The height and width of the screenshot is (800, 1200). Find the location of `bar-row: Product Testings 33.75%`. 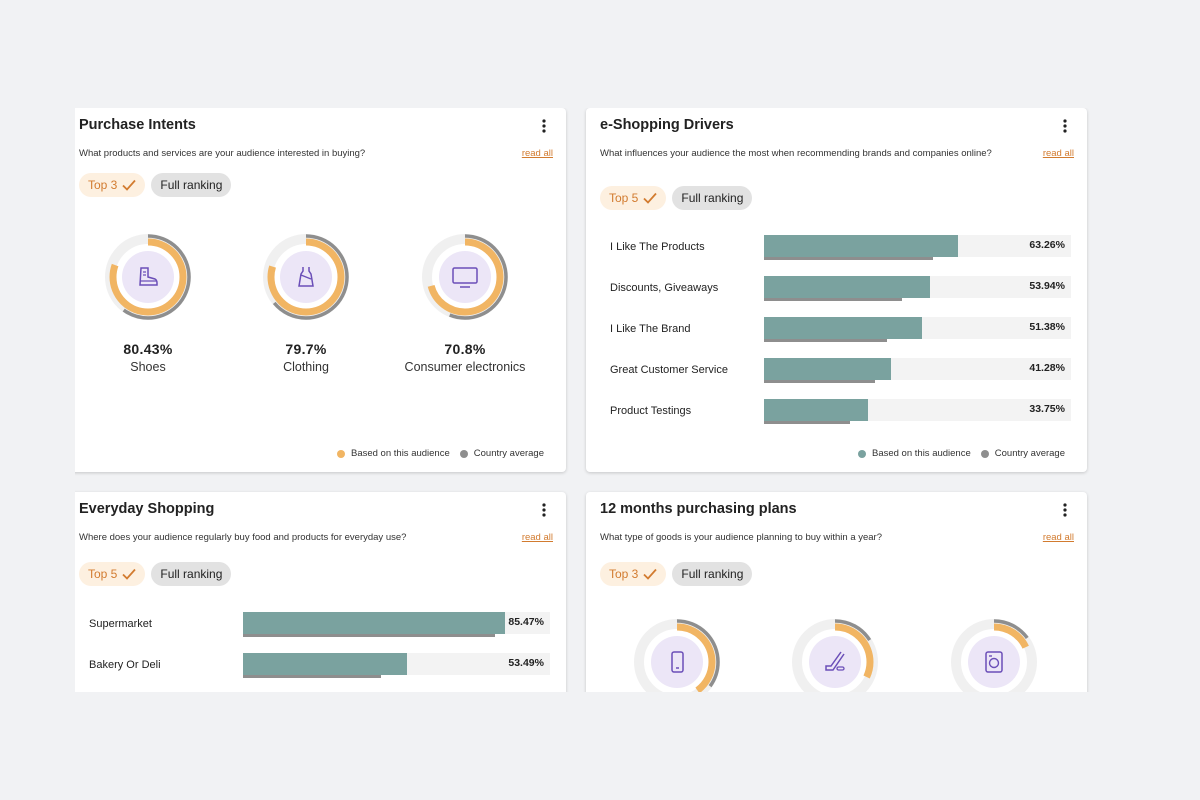

bar-row: Product Testings 33.75% is located at coordinates (840, 412).